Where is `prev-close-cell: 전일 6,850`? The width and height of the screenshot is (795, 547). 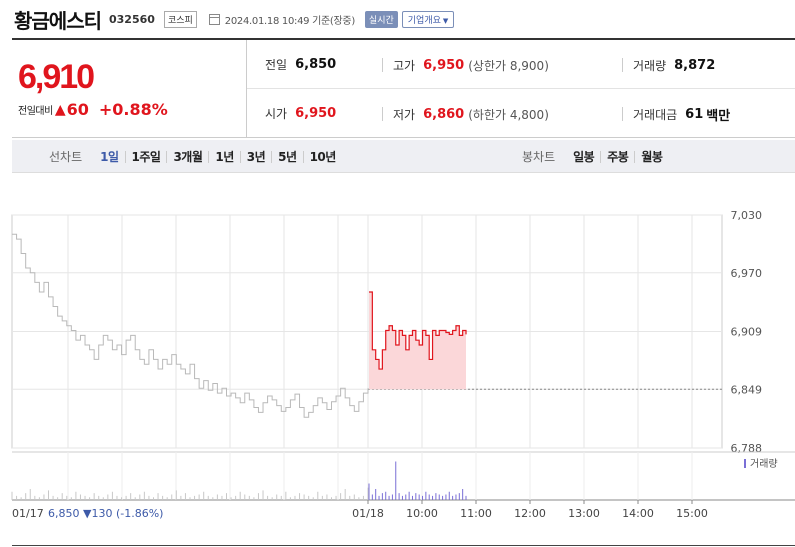 prev-close-cell: 전일 6,850 is located at coordinates (300, 64).